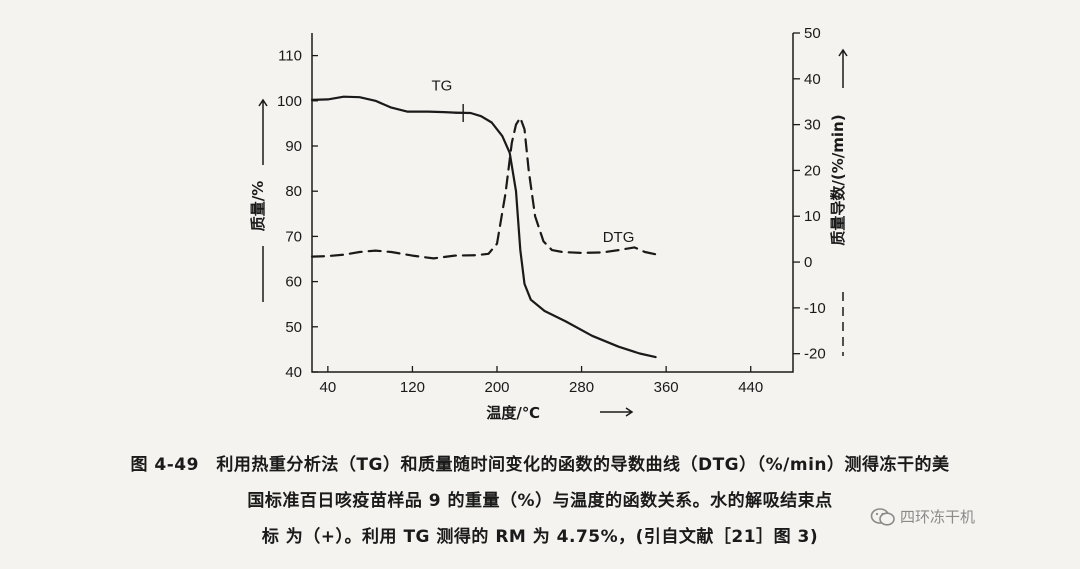  Describe the element at coordinates (496, 387) in the screenshot. I see `x-tick-label: 200` at that location.